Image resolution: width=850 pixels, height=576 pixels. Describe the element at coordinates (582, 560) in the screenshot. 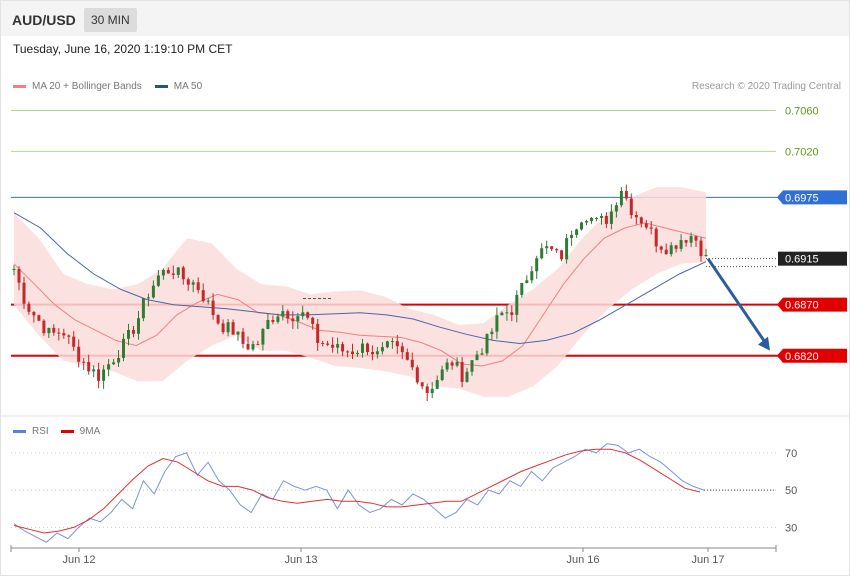

I see `x-tick-label: Jun 16` at that location.